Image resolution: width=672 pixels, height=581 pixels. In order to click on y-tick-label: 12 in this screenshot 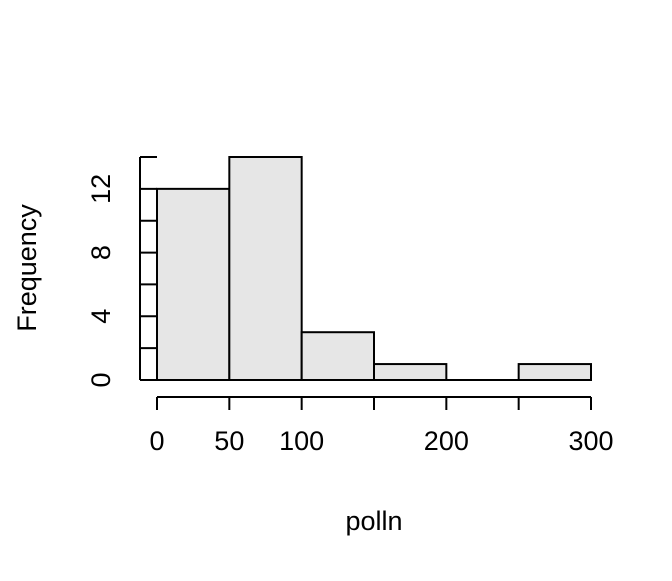, I will do `click(101, 189)`.